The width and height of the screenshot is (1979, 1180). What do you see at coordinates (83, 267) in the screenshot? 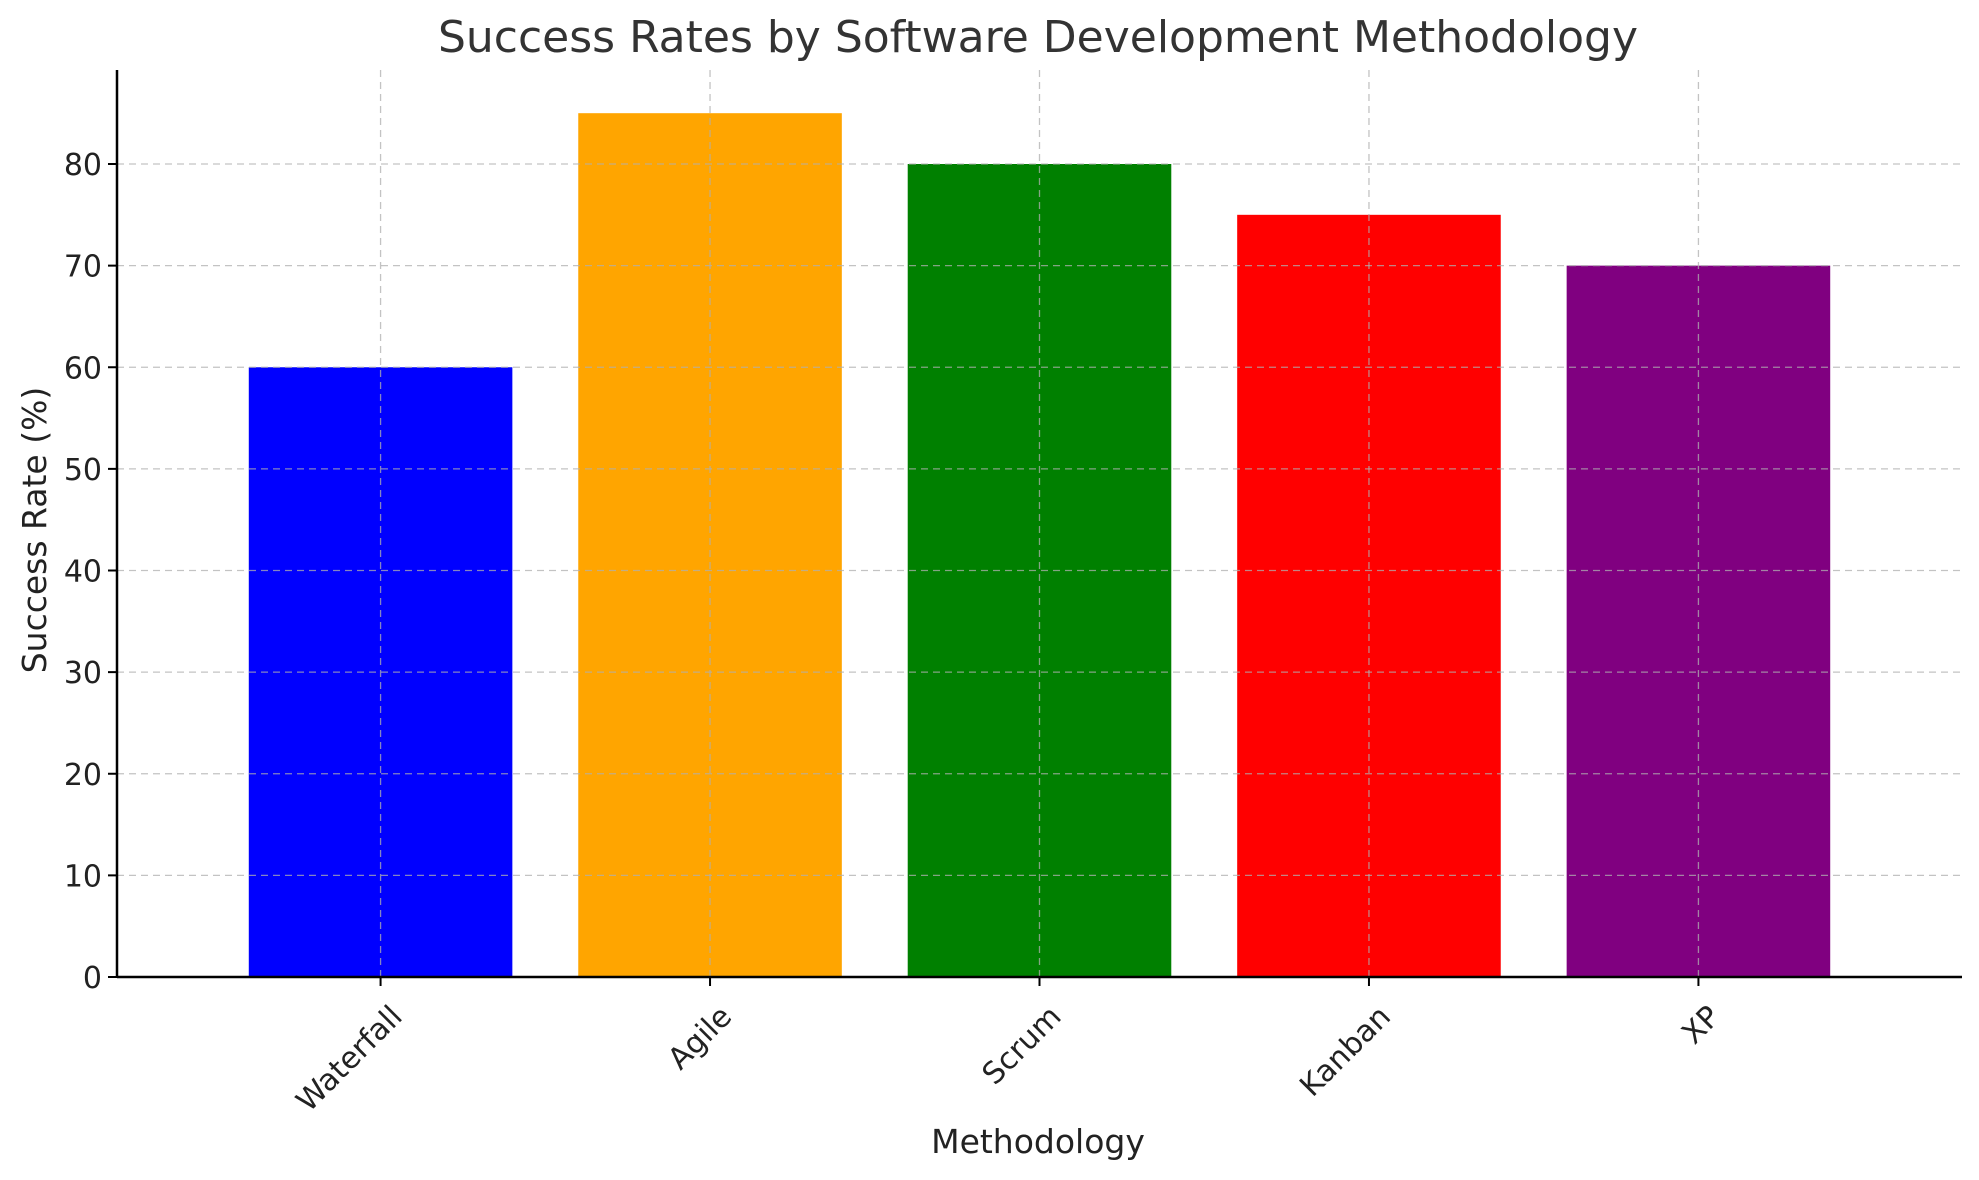
I see `y-tick-label: 70` at bounding box center [83, 267].